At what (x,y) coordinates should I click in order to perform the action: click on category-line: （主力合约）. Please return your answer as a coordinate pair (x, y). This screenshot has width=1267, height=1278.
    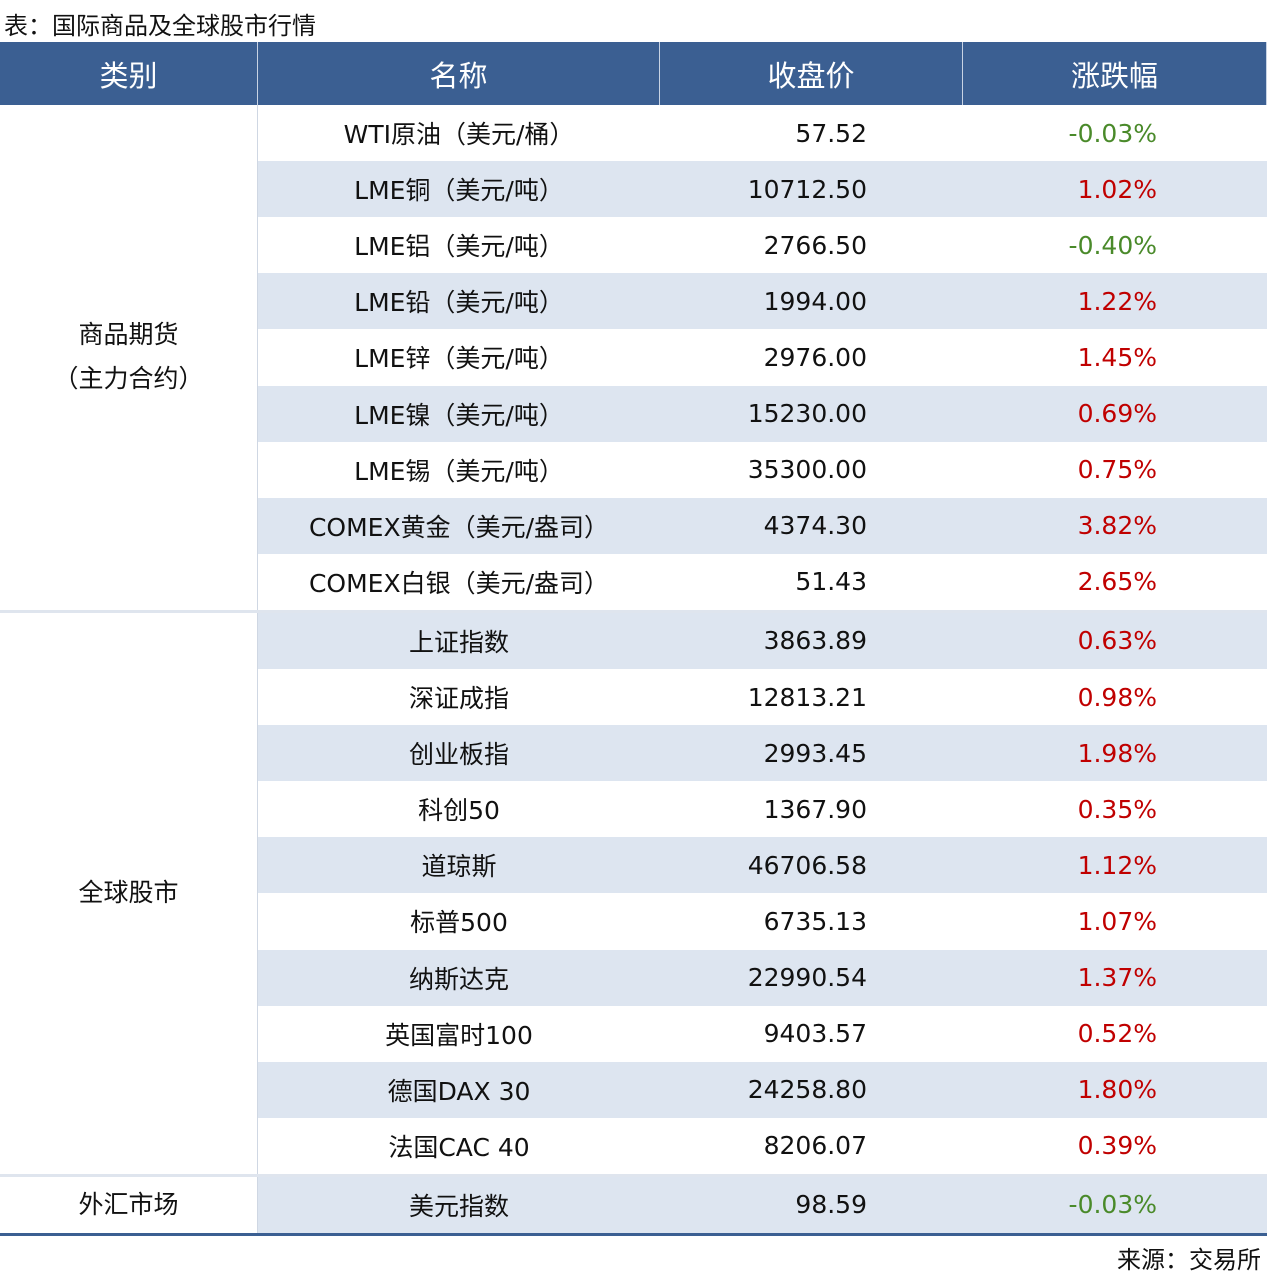
    Looking at the image, I should click on (128, 379).